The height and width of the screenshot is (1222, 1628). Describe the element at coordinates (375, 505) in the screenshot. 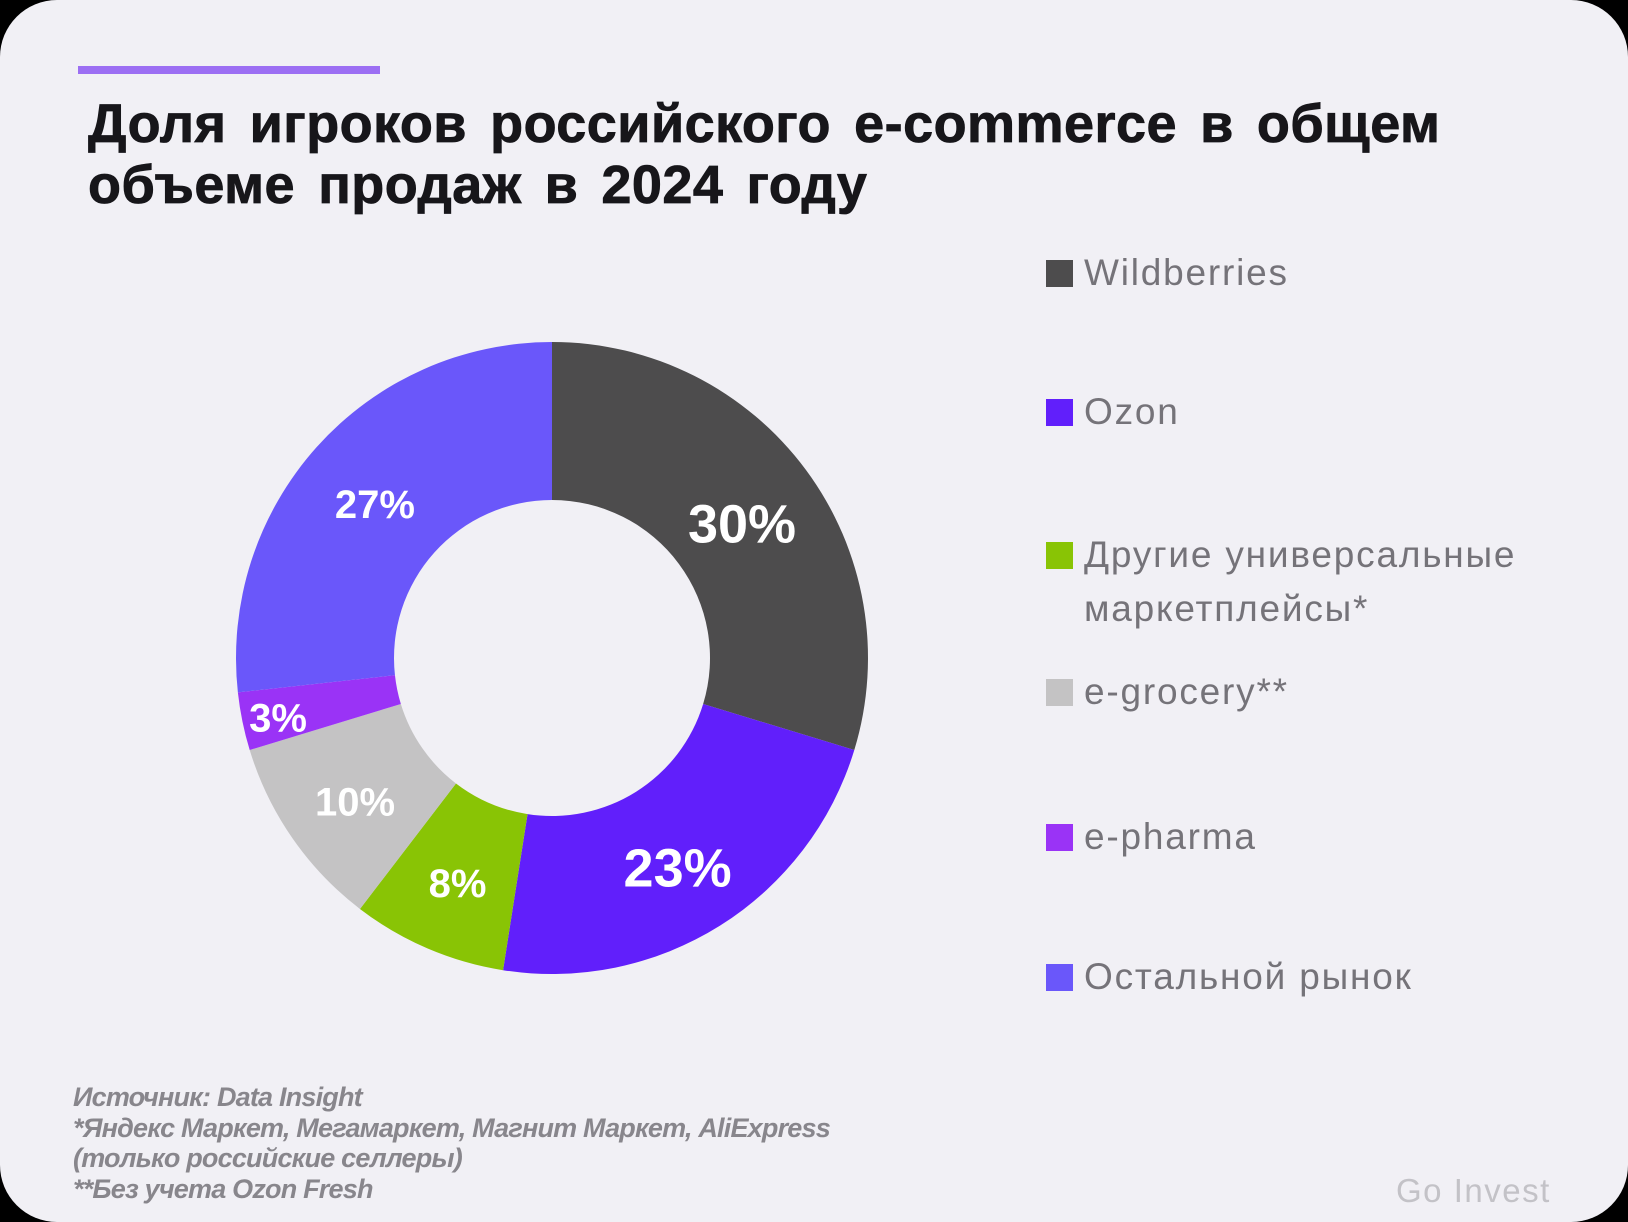

I see `svg-text: 27%` at that location.